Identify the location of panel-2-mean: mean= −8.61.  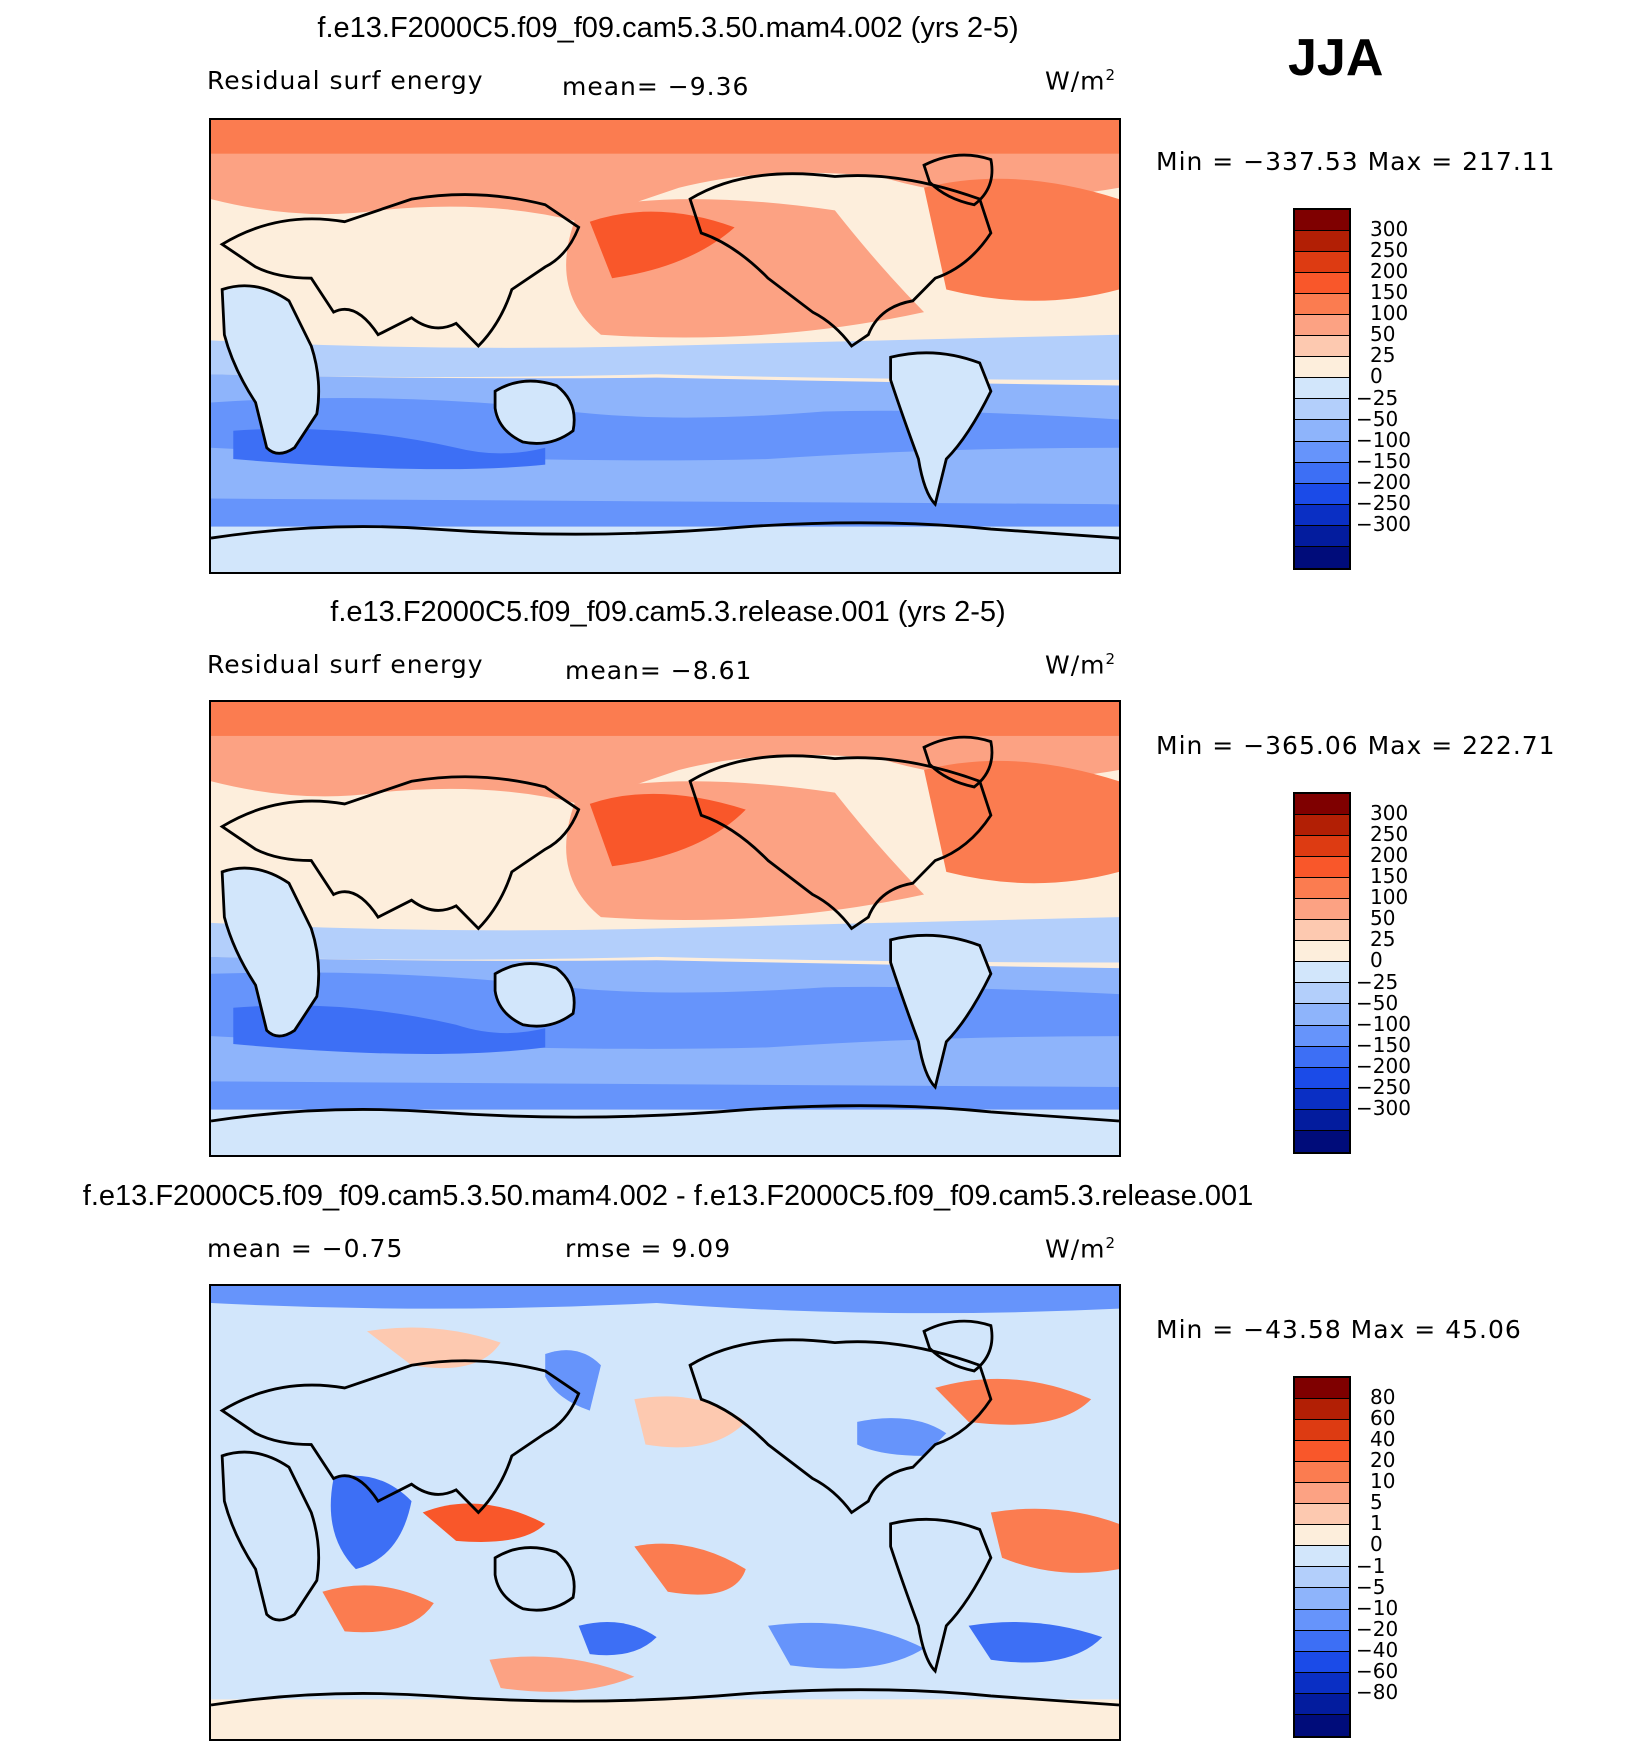
(659, 670).